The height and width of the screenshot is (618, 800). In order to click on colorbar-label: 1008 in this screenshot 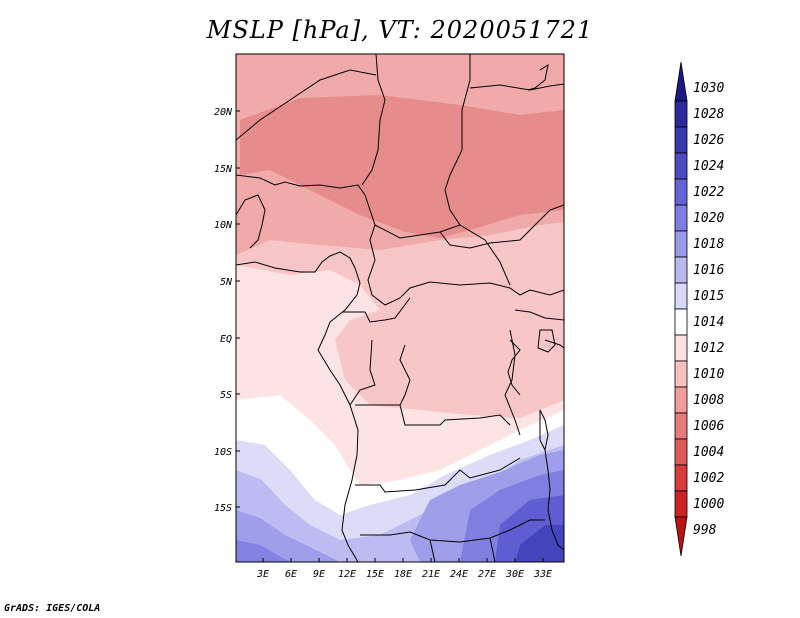, I will do `click(708, 400)`.